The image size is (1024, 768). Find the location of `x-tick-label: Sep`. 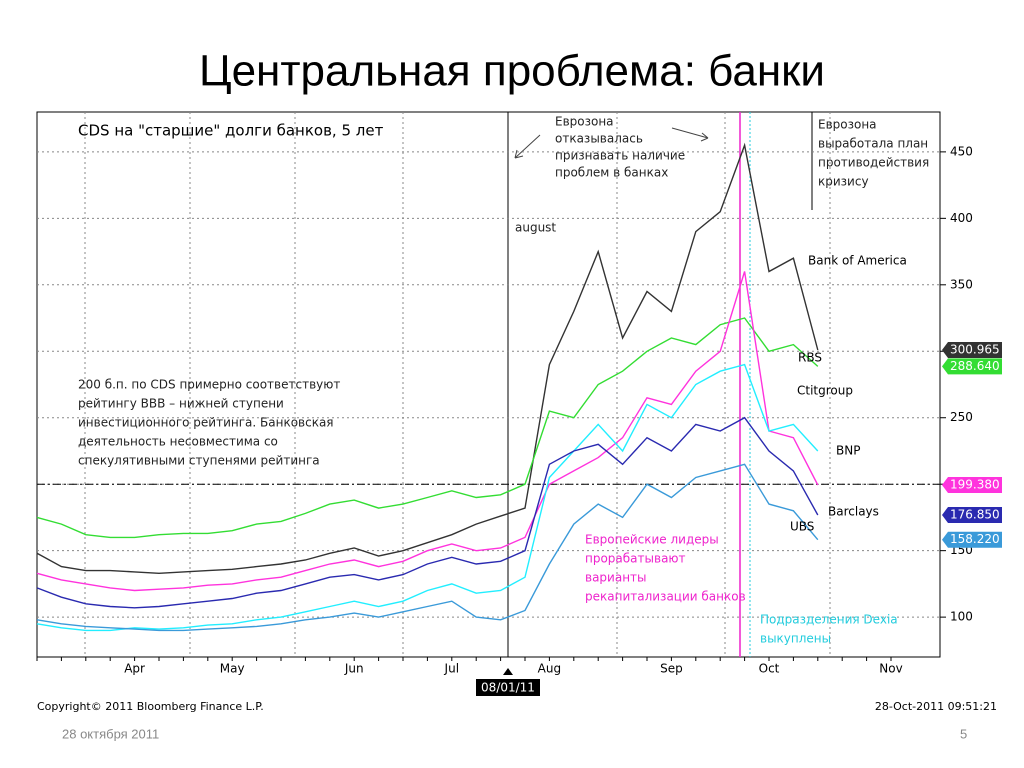

x-tick-label: Sep is located at coordinates (671, 669).